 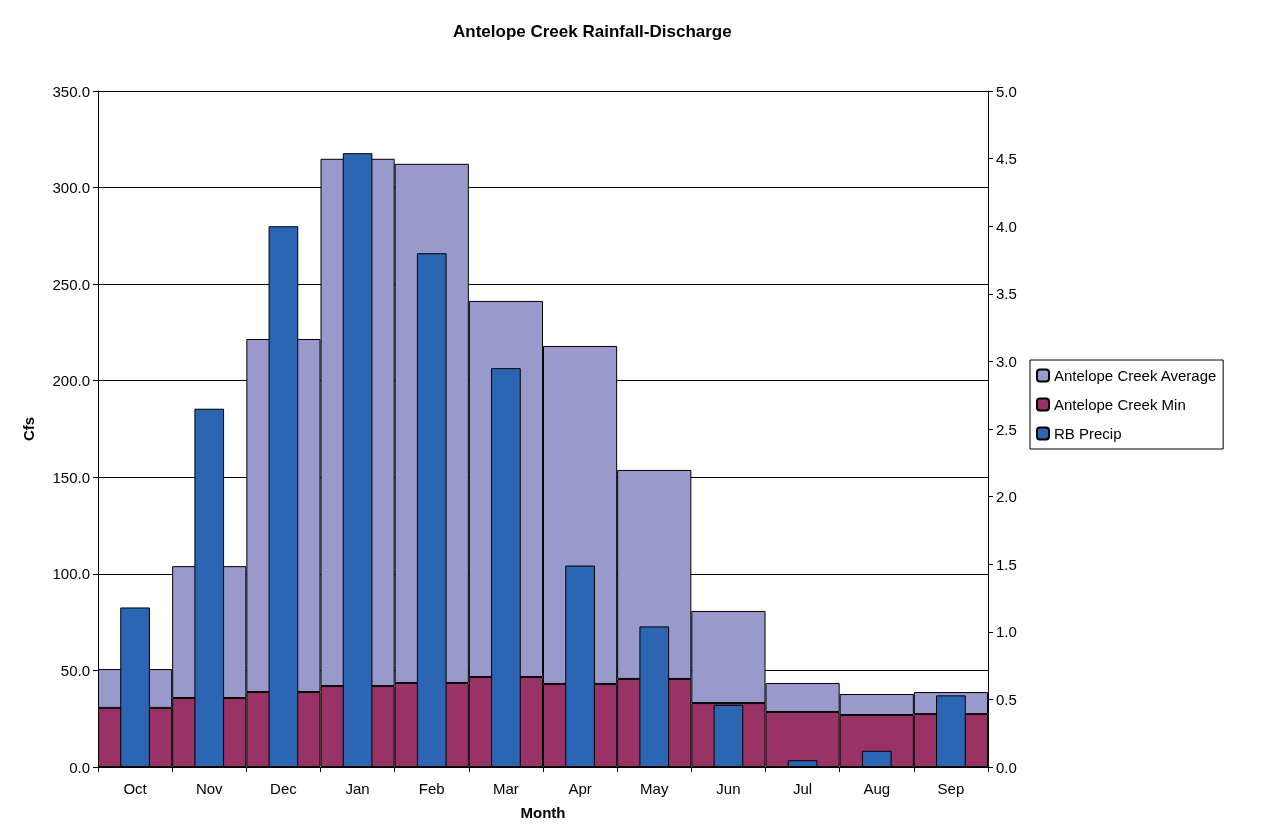 I want to click on y-tick-label: 300.0, so click(x=71, y=188).